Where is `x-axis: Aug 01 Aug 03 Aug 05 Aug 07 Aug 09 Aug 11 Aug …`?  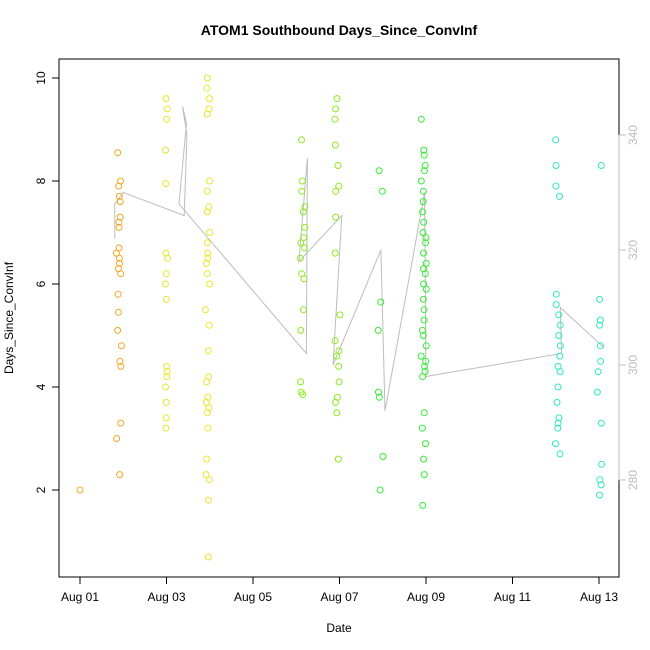 x-axis: Aug 01 Aug 03 Aug 05 Aug 07 Aug 09 Aug 11 Aug … is located at coordinates (339, 590).